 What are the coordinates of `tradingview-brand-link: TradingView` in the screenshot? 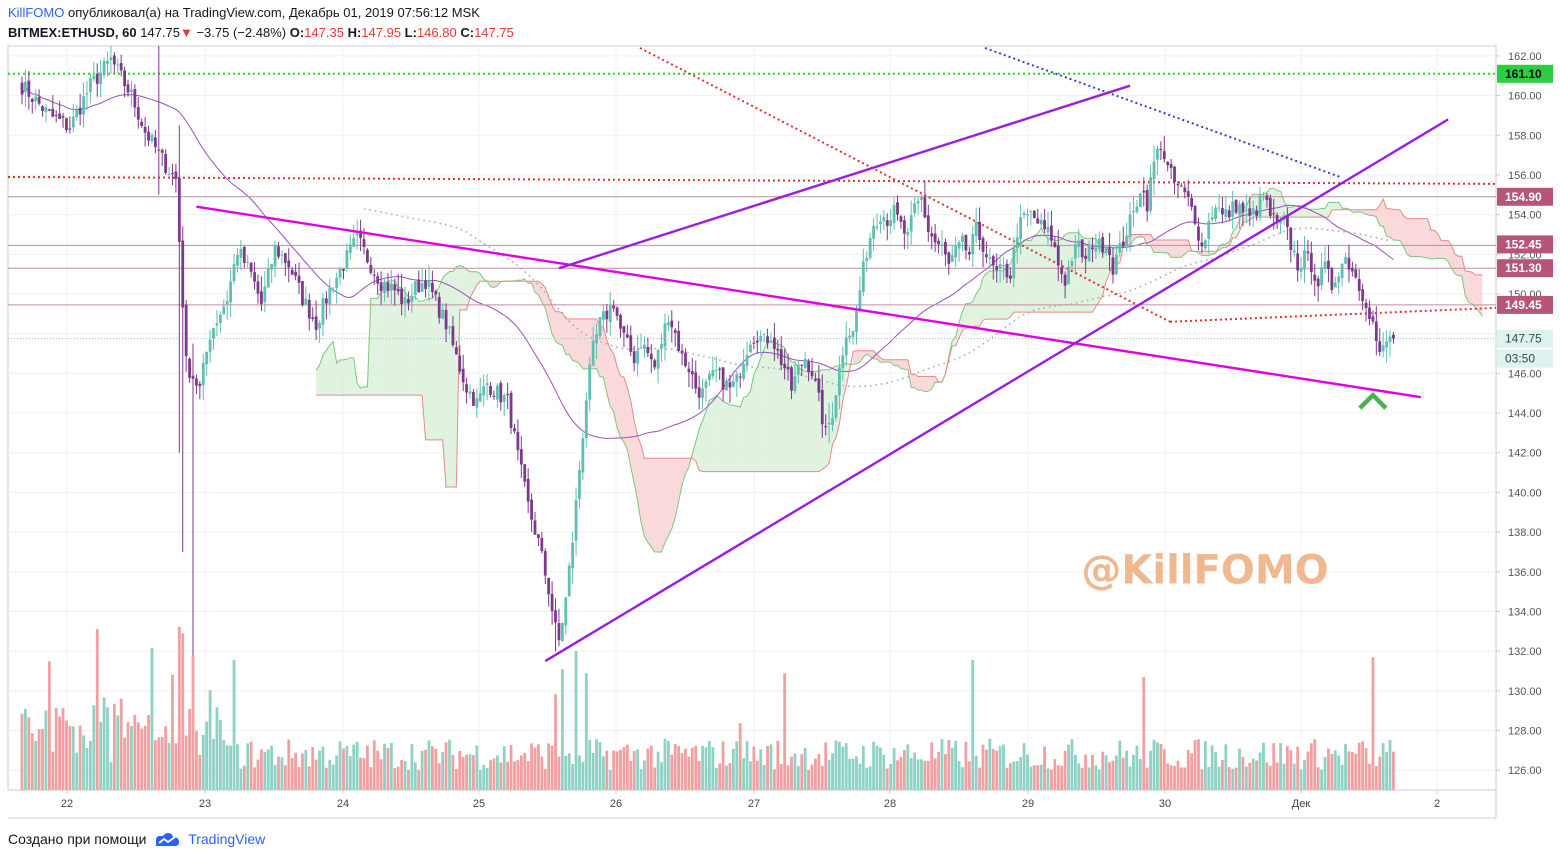 It's located at (227, 839).